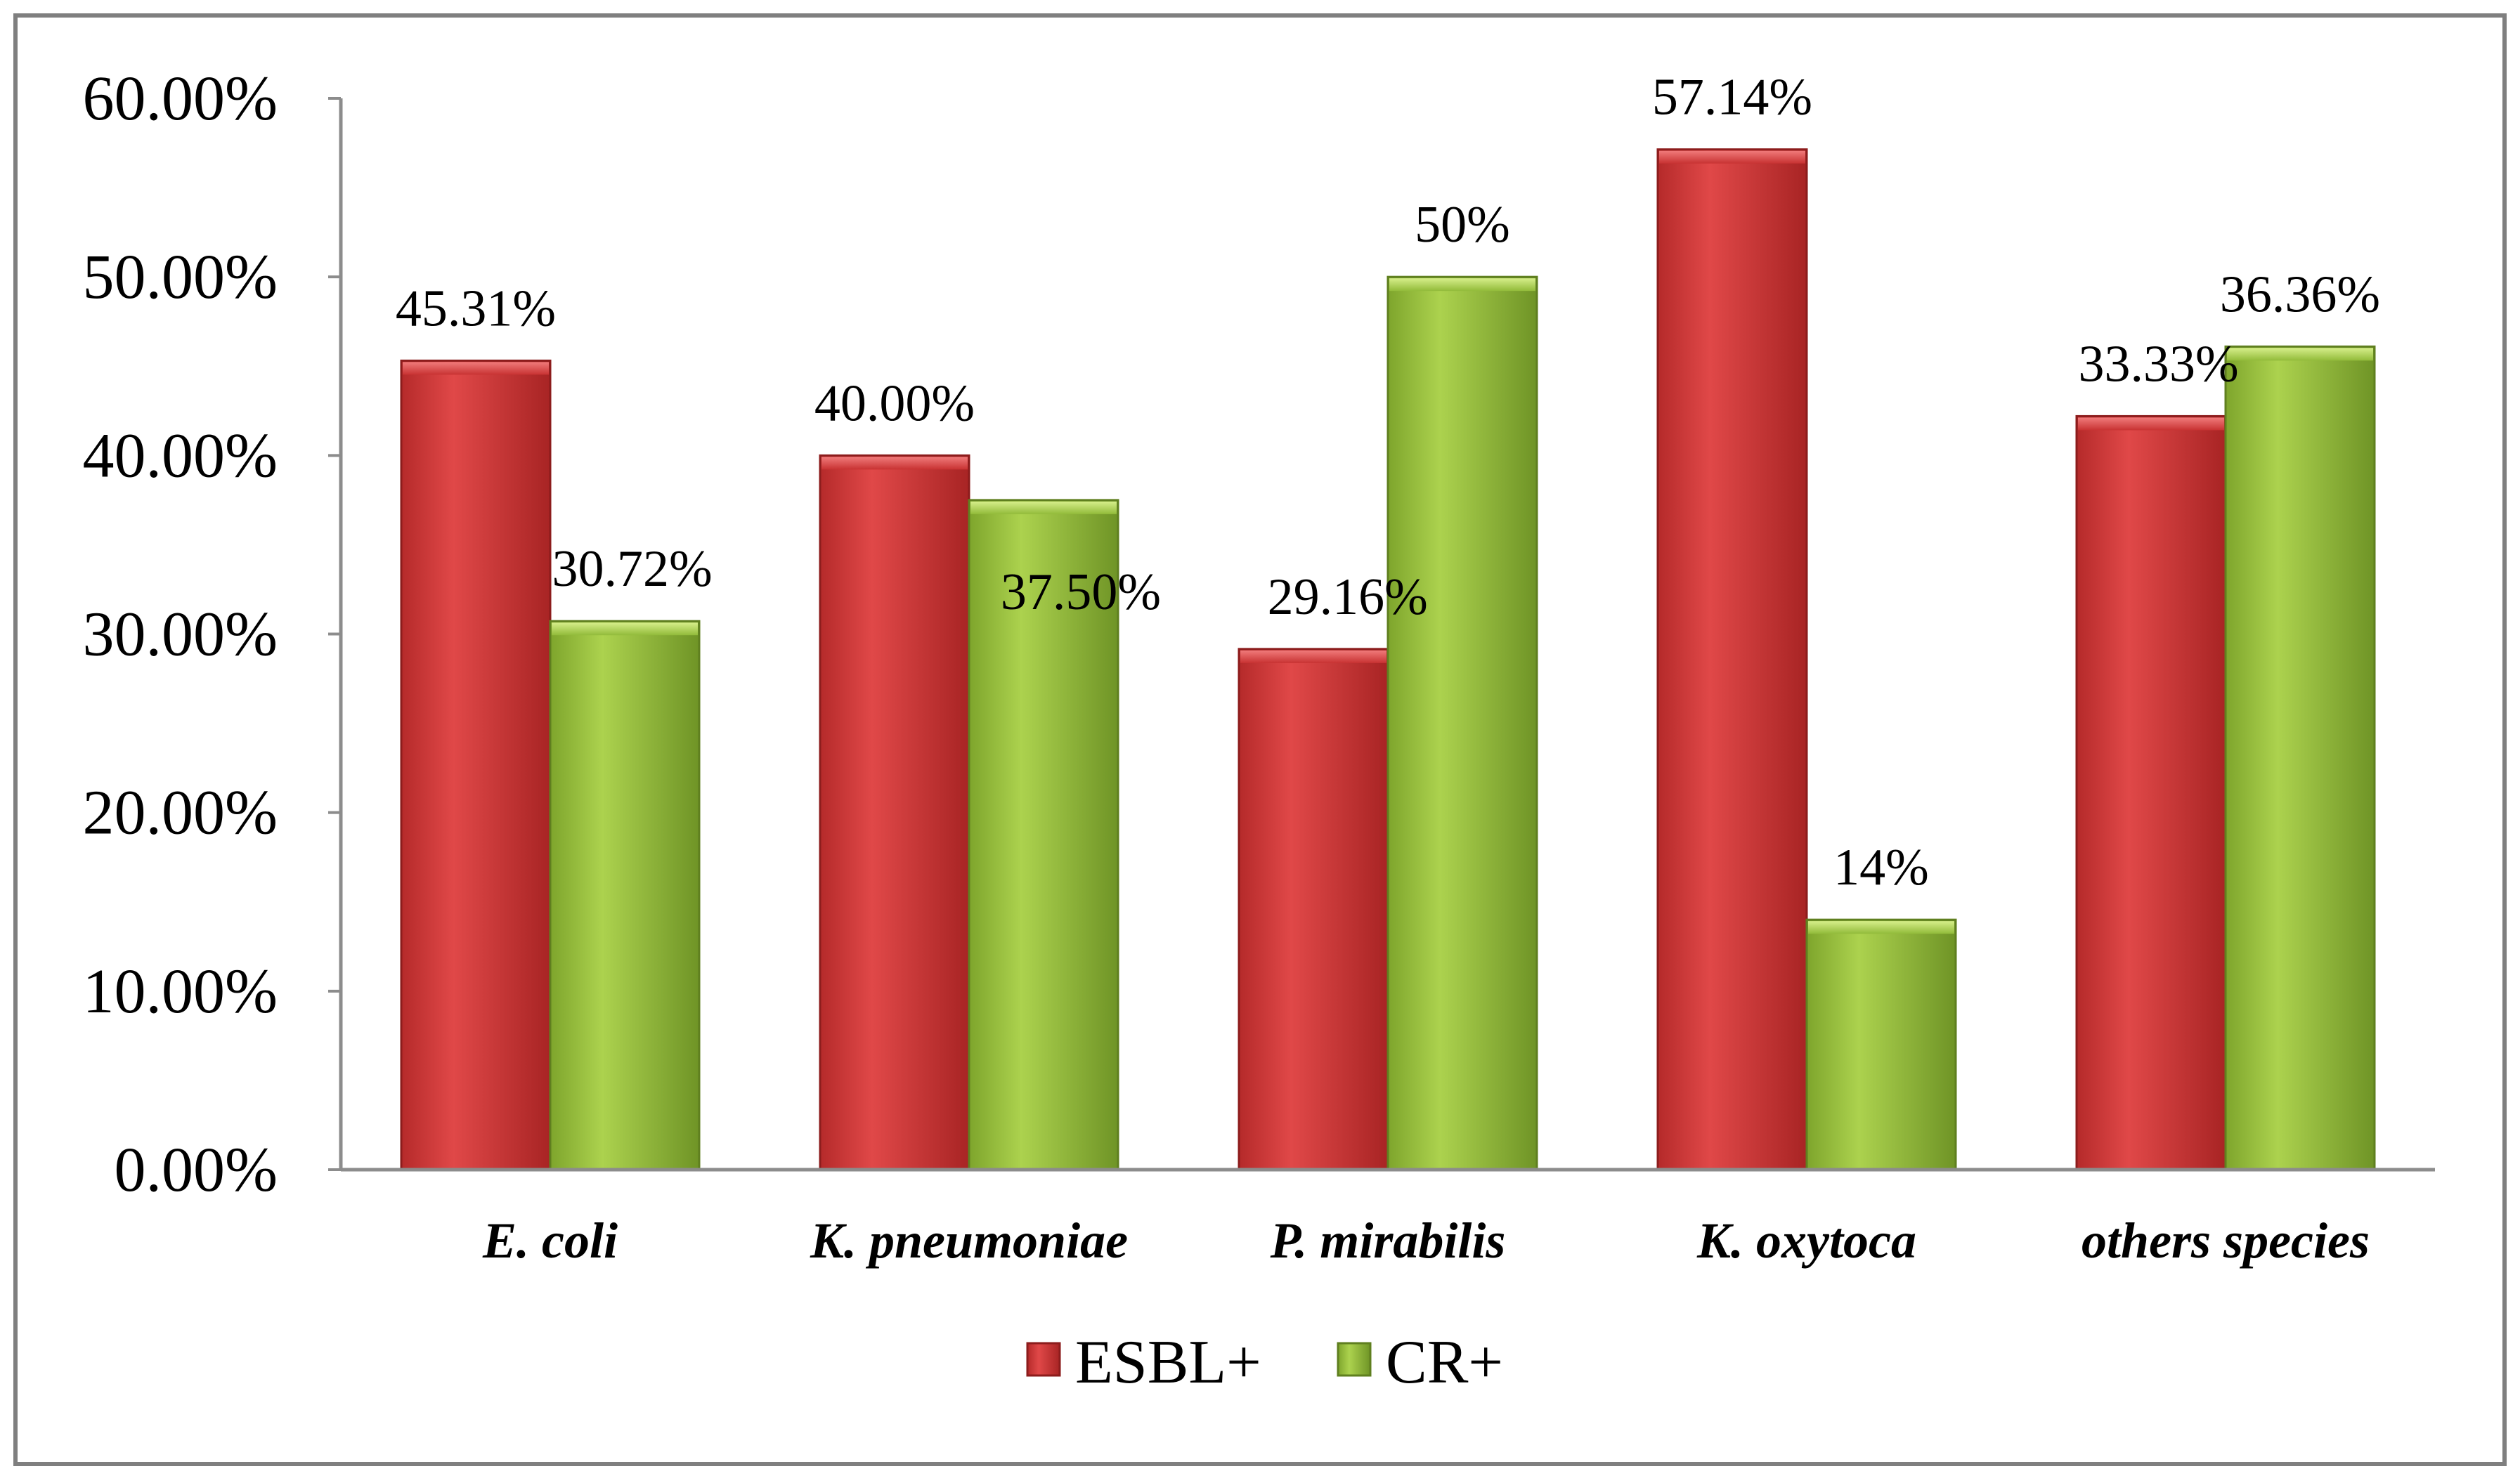  I want to click on y-tick-label: 60.00%, so click(181, 98).